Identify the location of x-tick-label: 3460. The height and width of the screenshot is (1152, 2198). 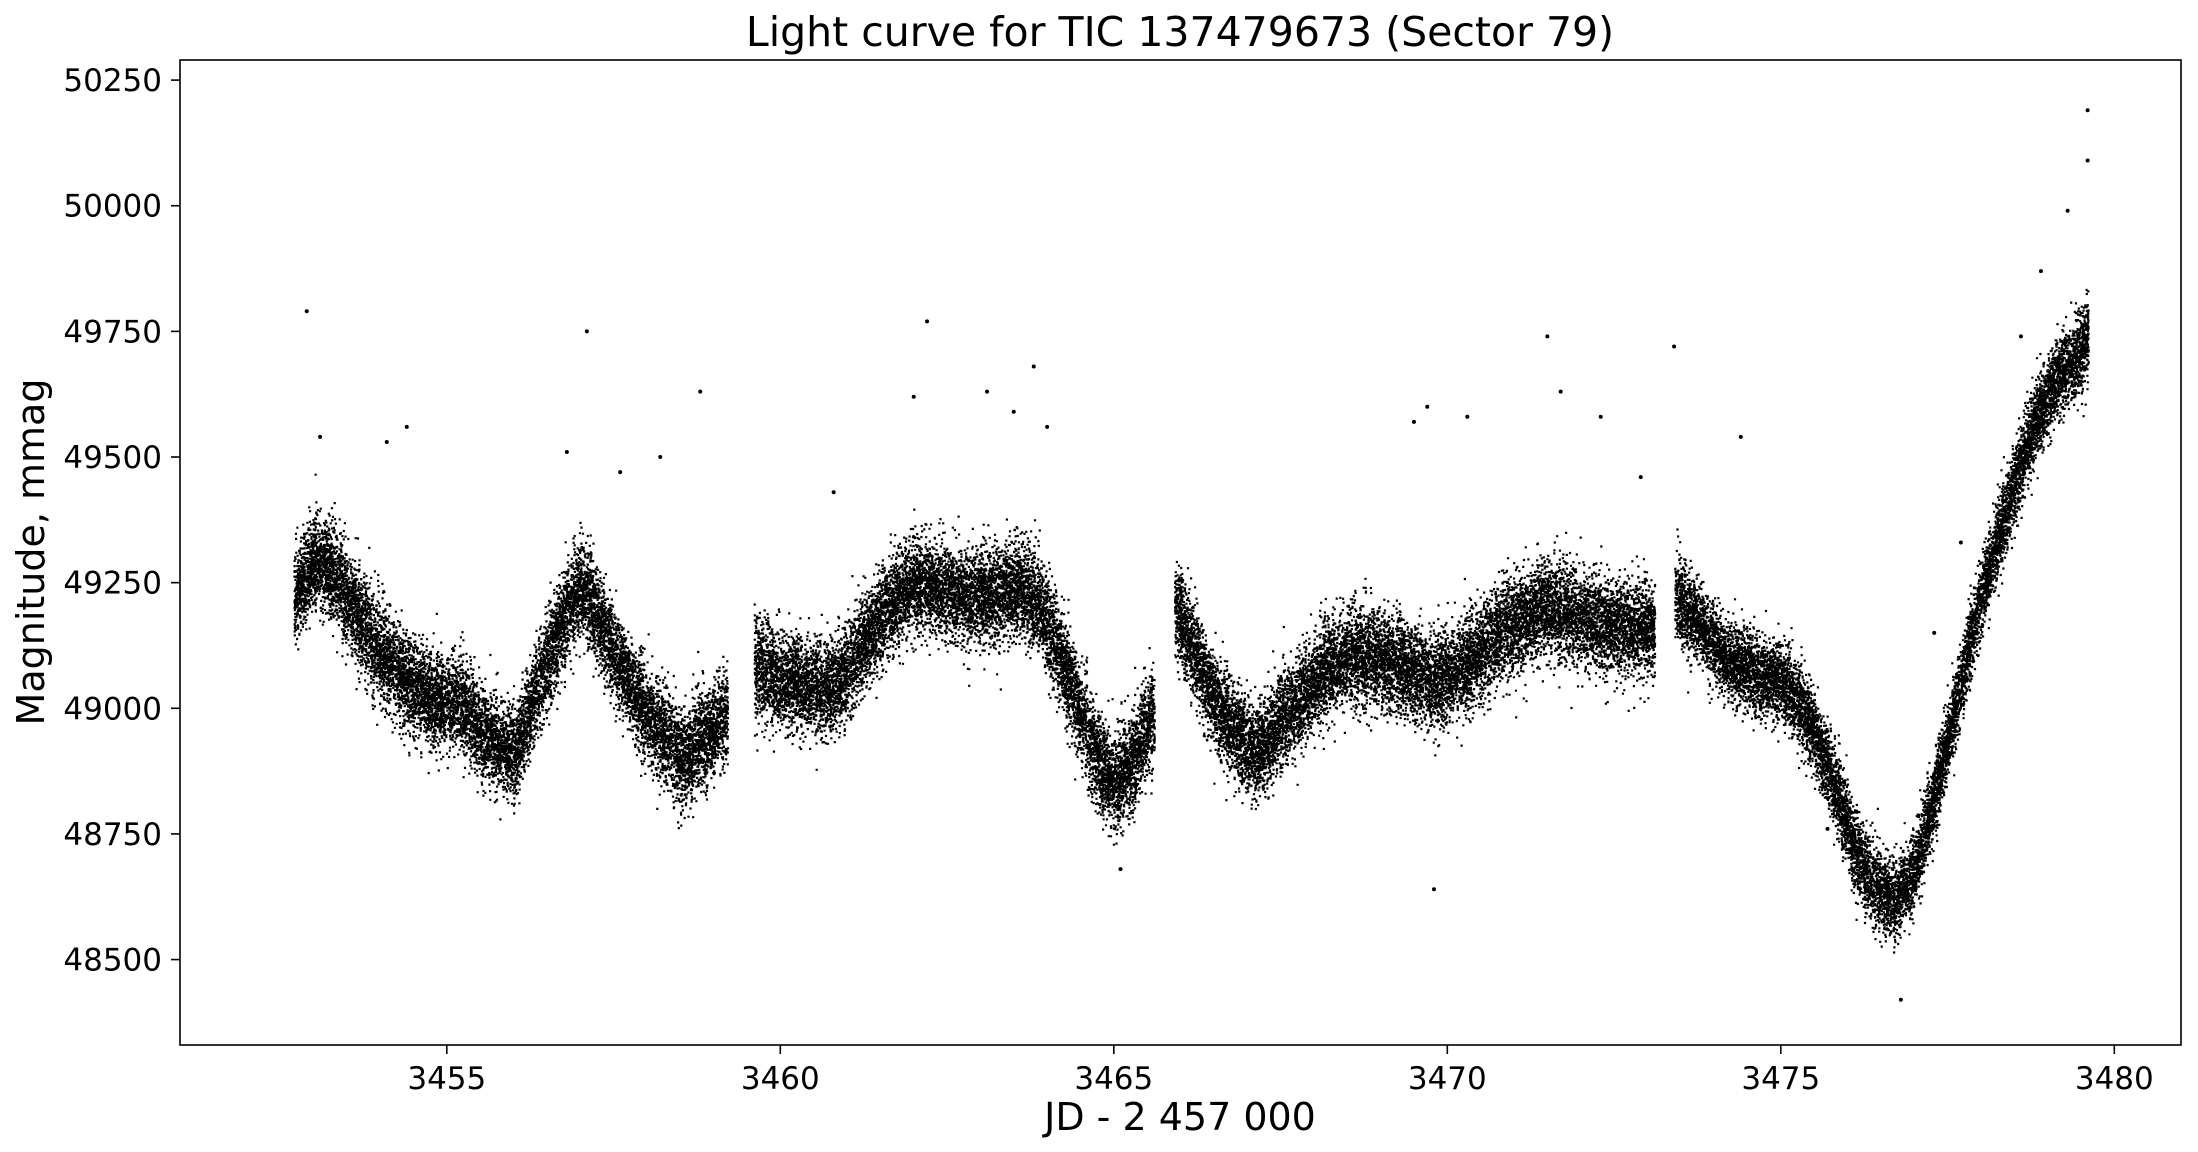
(780, 1079).